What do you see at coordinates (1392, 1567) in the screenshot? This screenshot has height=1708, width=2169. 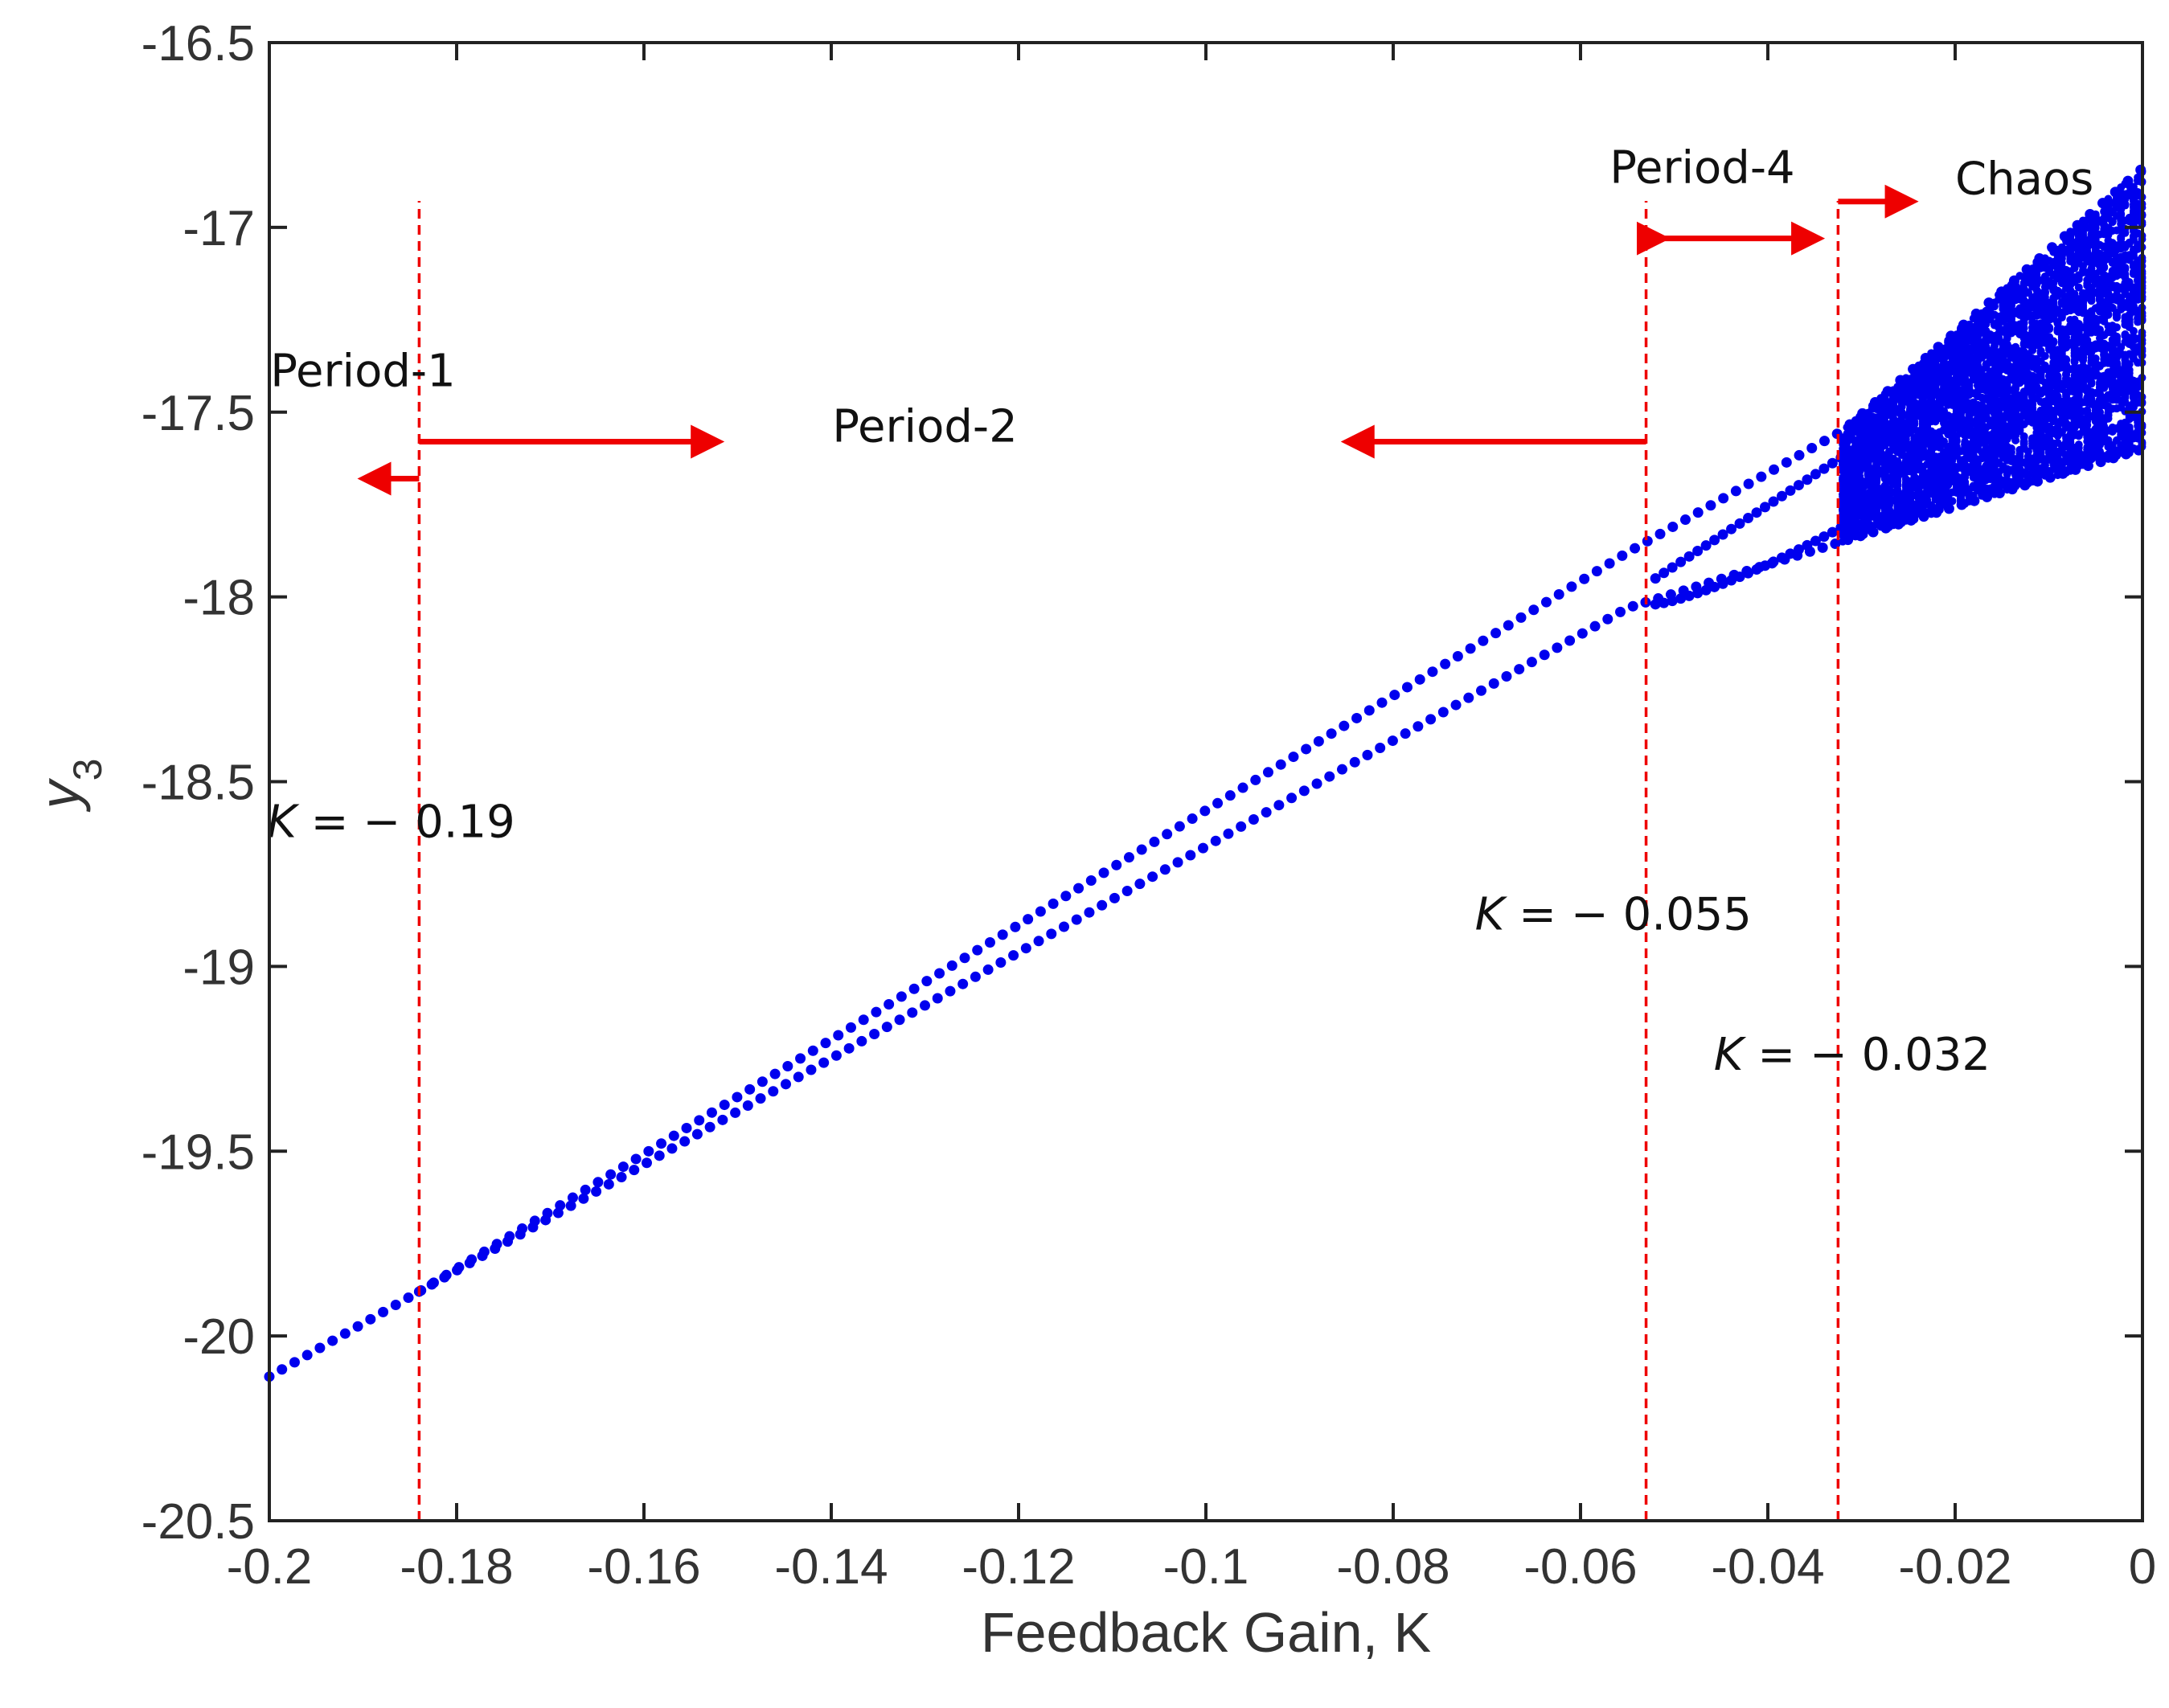 I see `x-tick-label: -0.08` at bounding box center [1392, 1567].